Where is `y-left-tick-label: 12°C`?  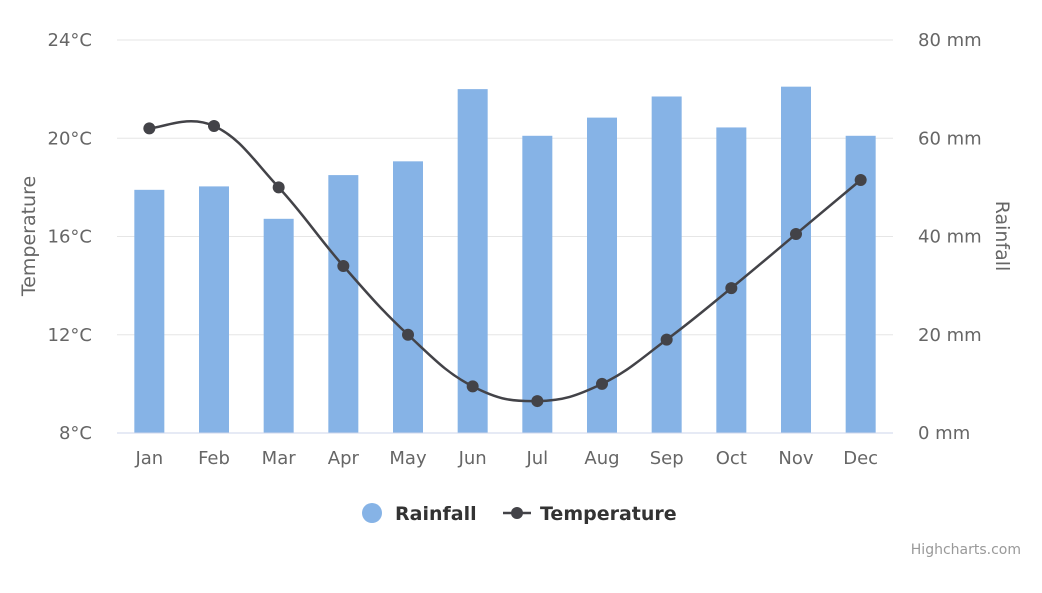
y-left-tick-label: 12°C is located at coordinates (70, 335).